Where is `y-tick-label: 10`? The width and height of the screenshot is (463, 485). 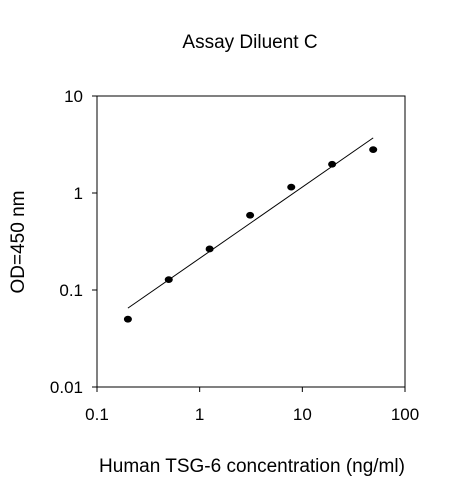 y-tick-label: 10 is located at coordinates (73, 96).